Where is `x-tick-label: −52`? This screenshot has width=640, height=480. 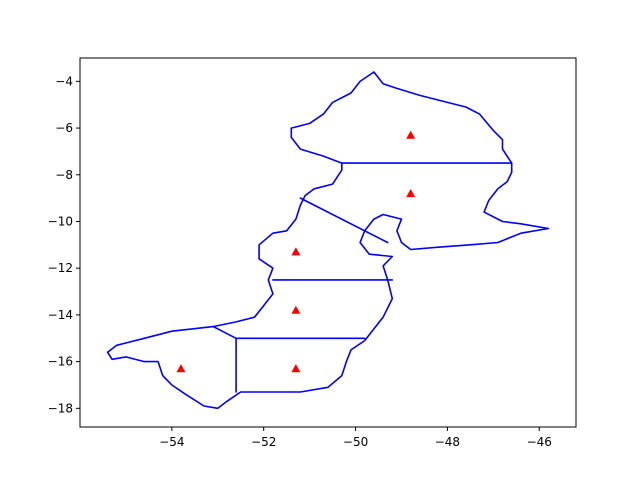
x-tick-label: −52 is located at coordinates (263, 442).